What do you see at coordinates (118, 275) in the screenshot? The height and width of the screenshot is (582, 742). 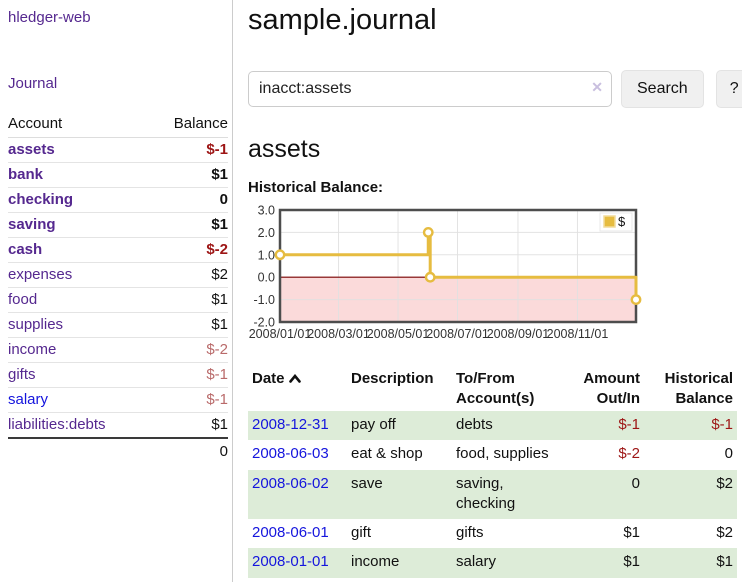 I see `account-row: expenses $2` at bounding box center [118, 275].